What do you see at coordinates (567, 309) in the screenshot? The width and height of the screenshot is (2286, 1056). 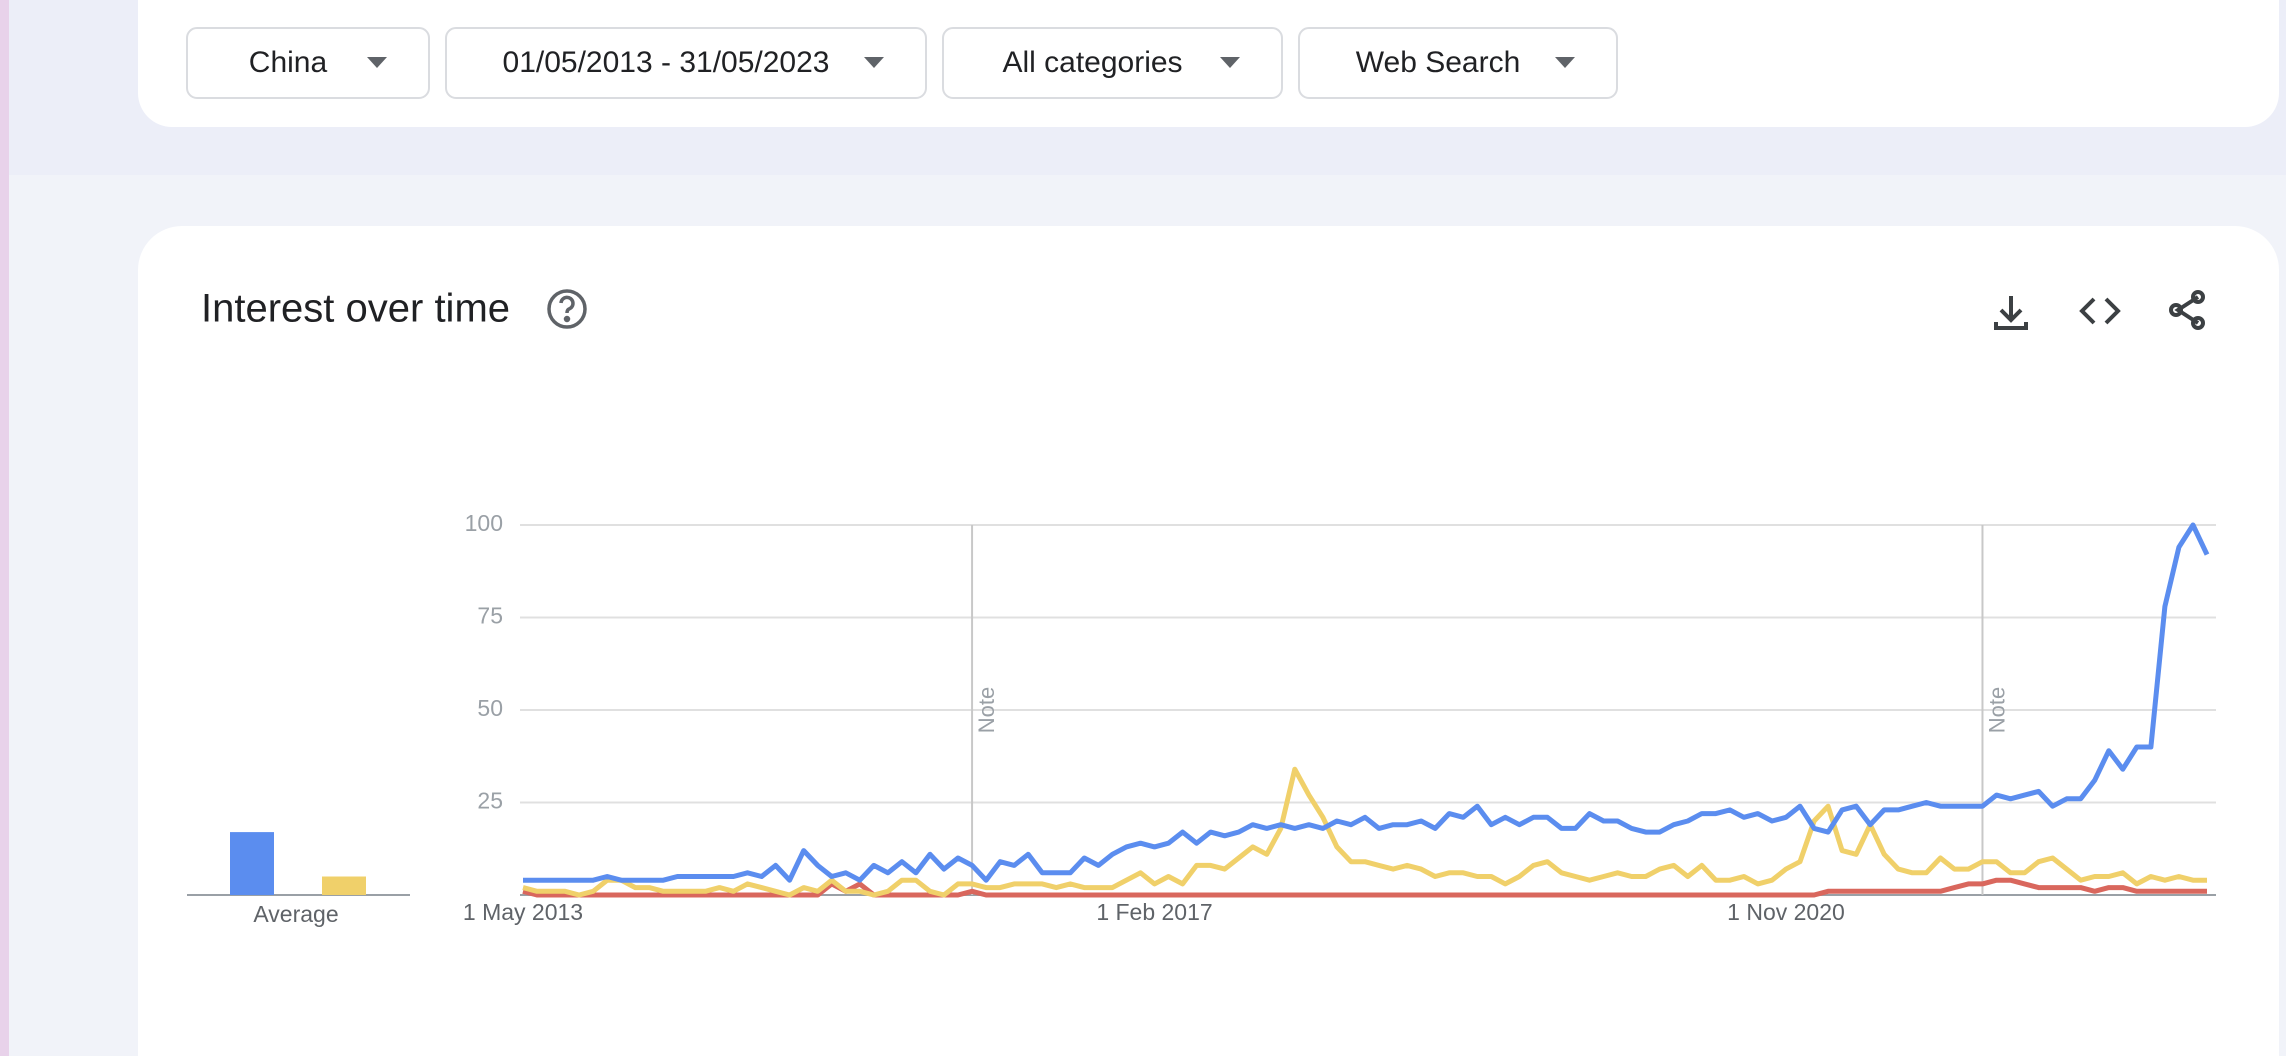 I see `help-icon` at bounding box center [567, 309].